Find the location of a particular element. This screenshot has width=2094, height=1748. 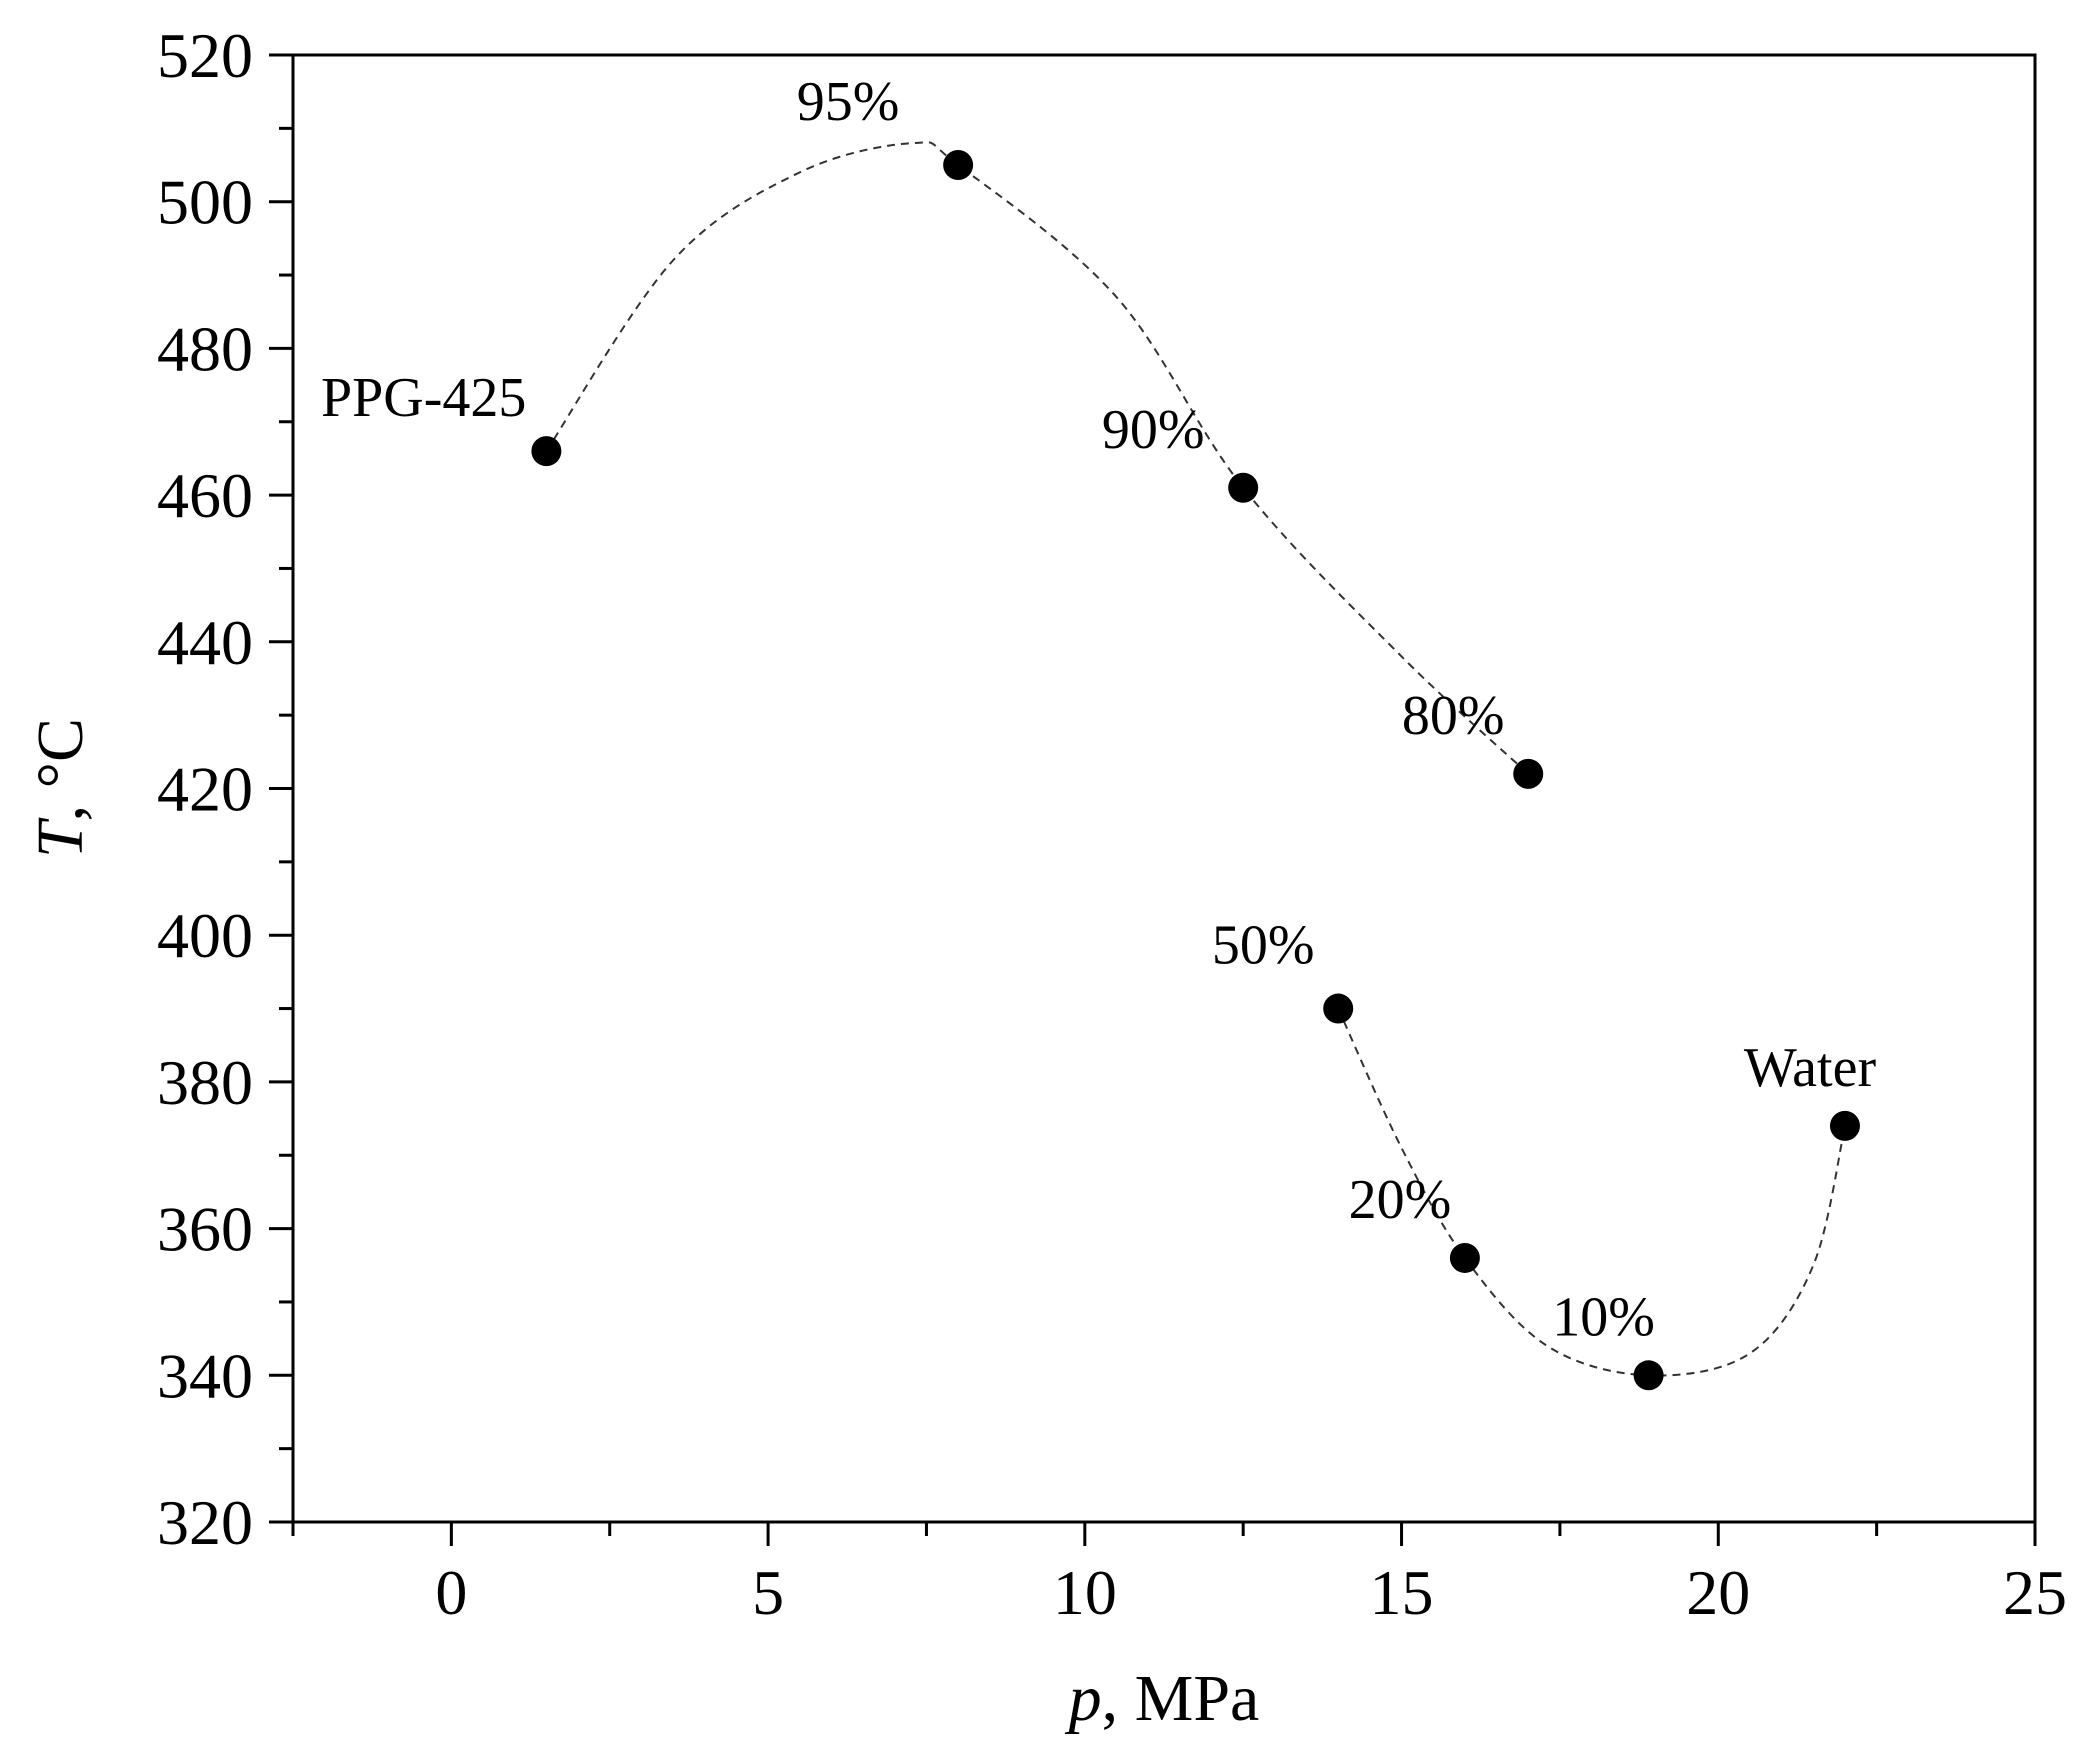

point-label: Water is located at coordinates (1810, 1068).